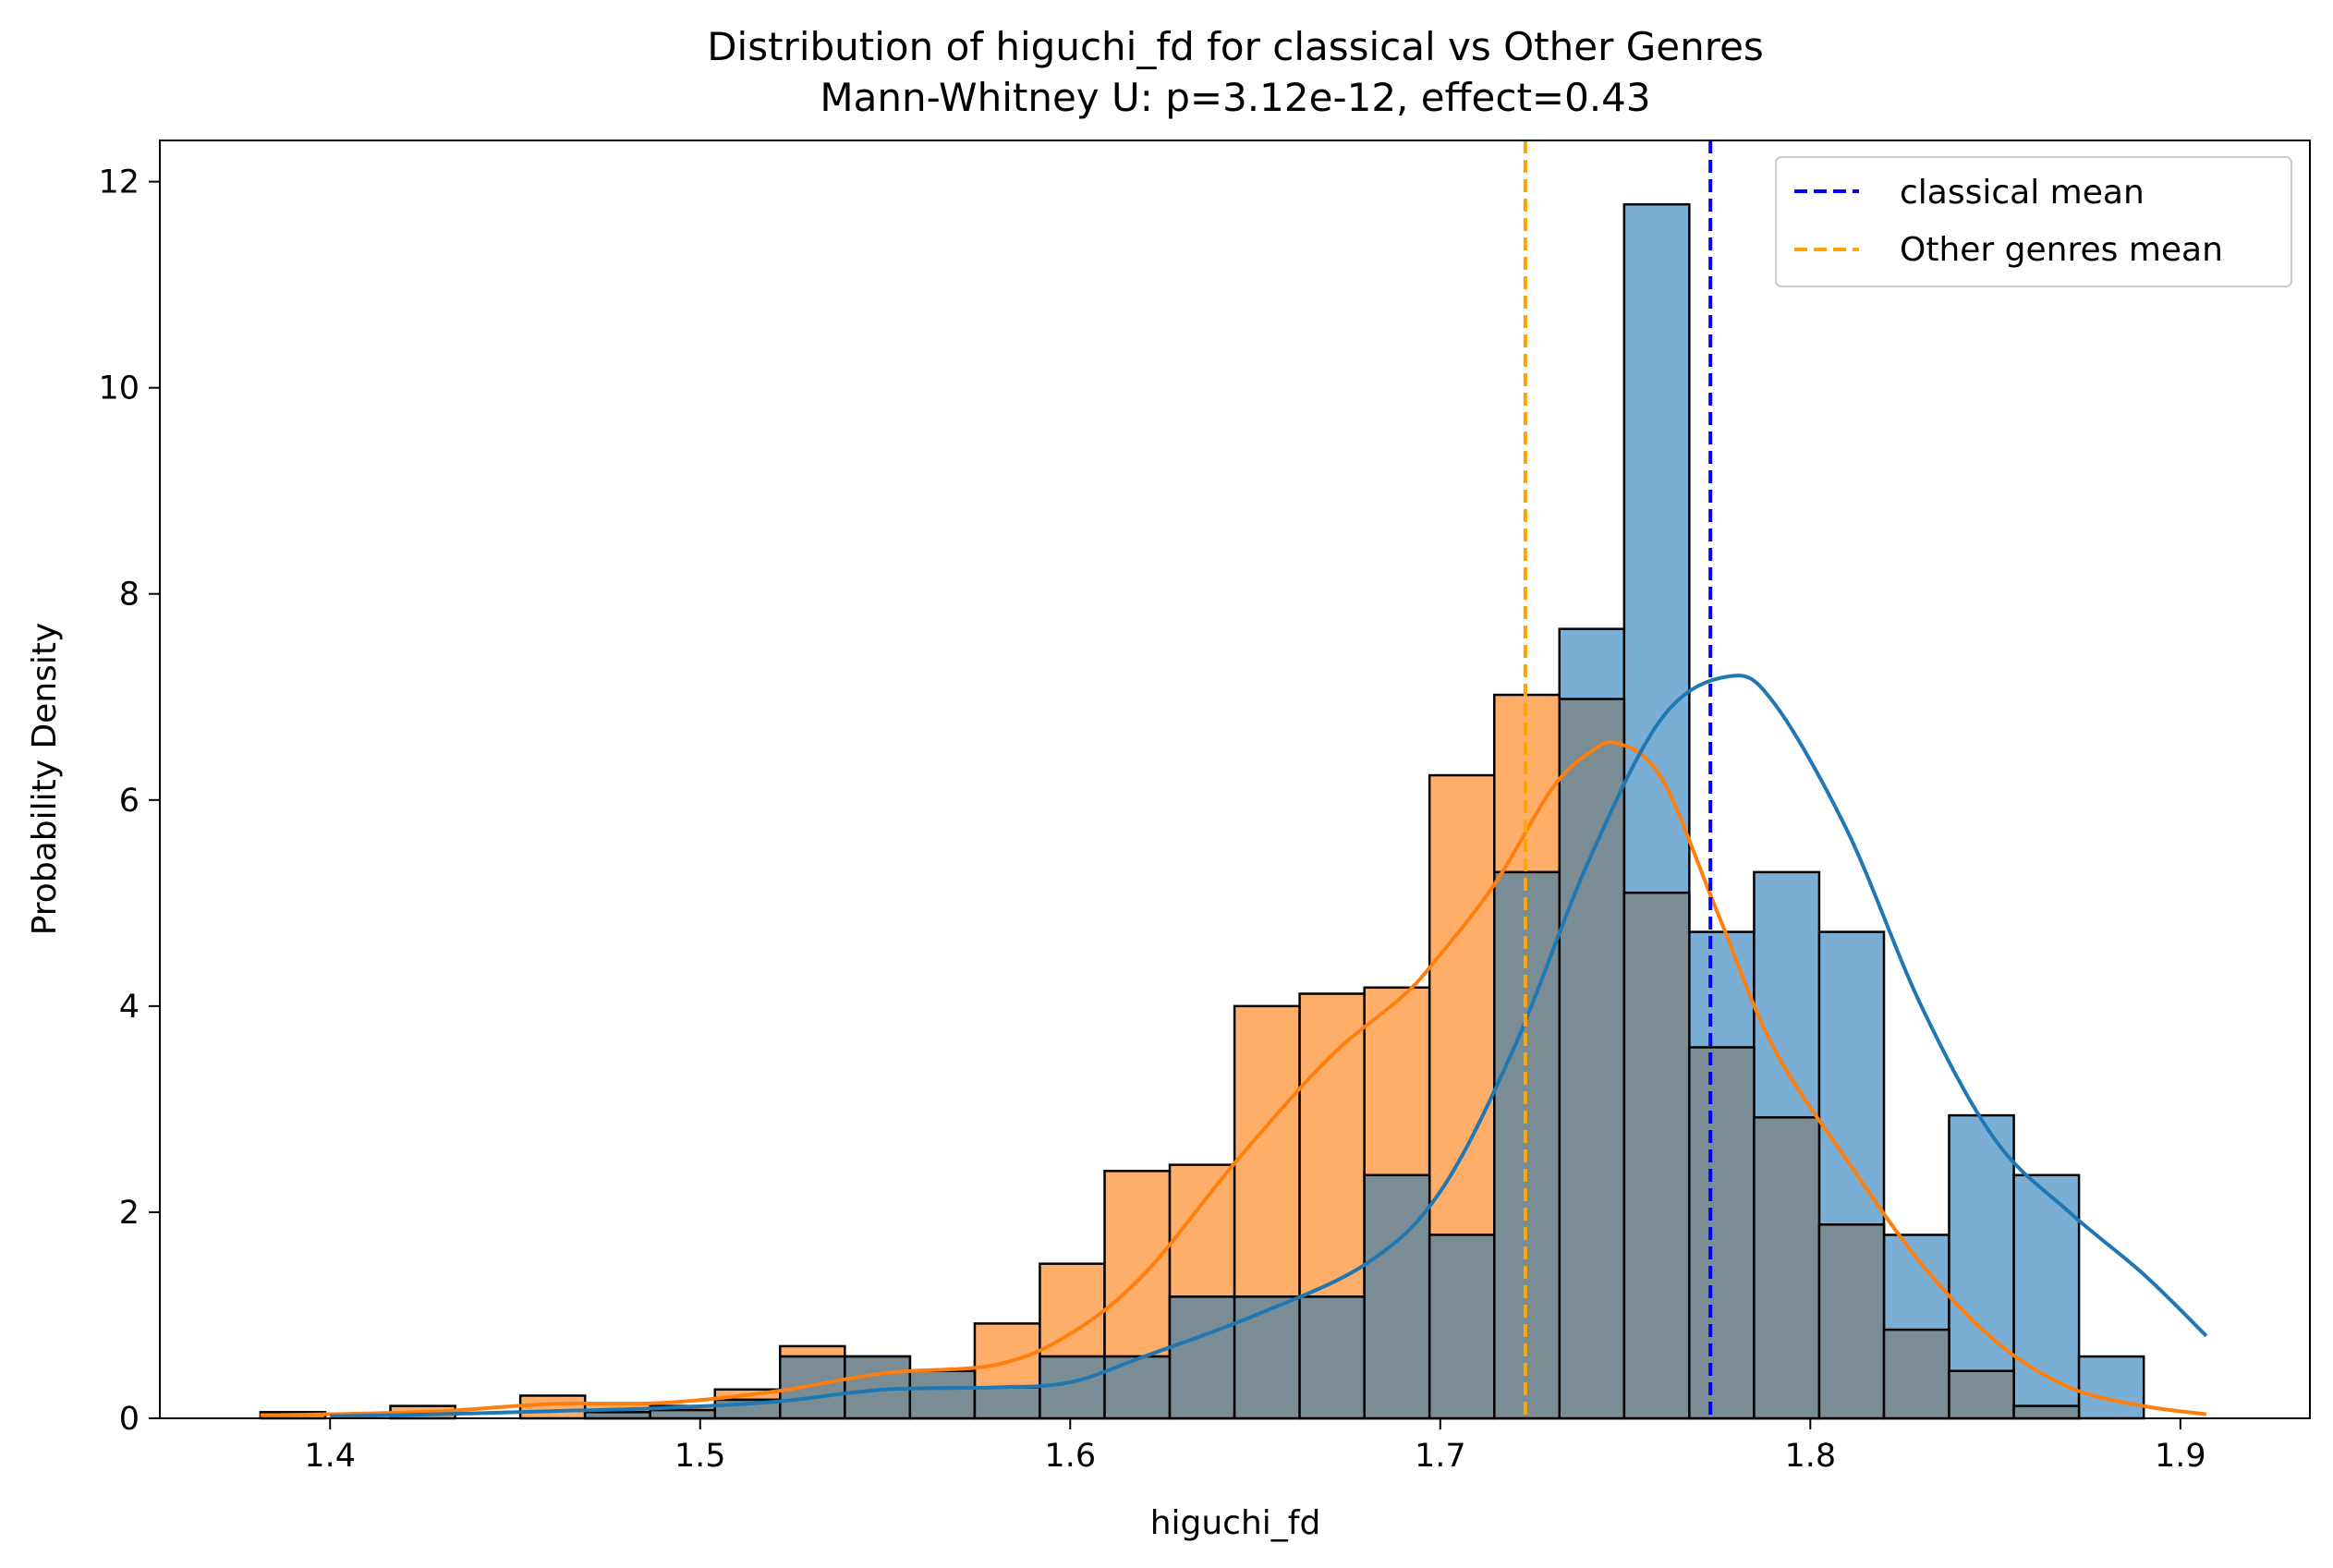 This screenshot has height=1568, width=2333. Describe the element at coordinates (2061, 250) in the screenshot. I see `legend-label-other-mean: Other genres mean` at that location.